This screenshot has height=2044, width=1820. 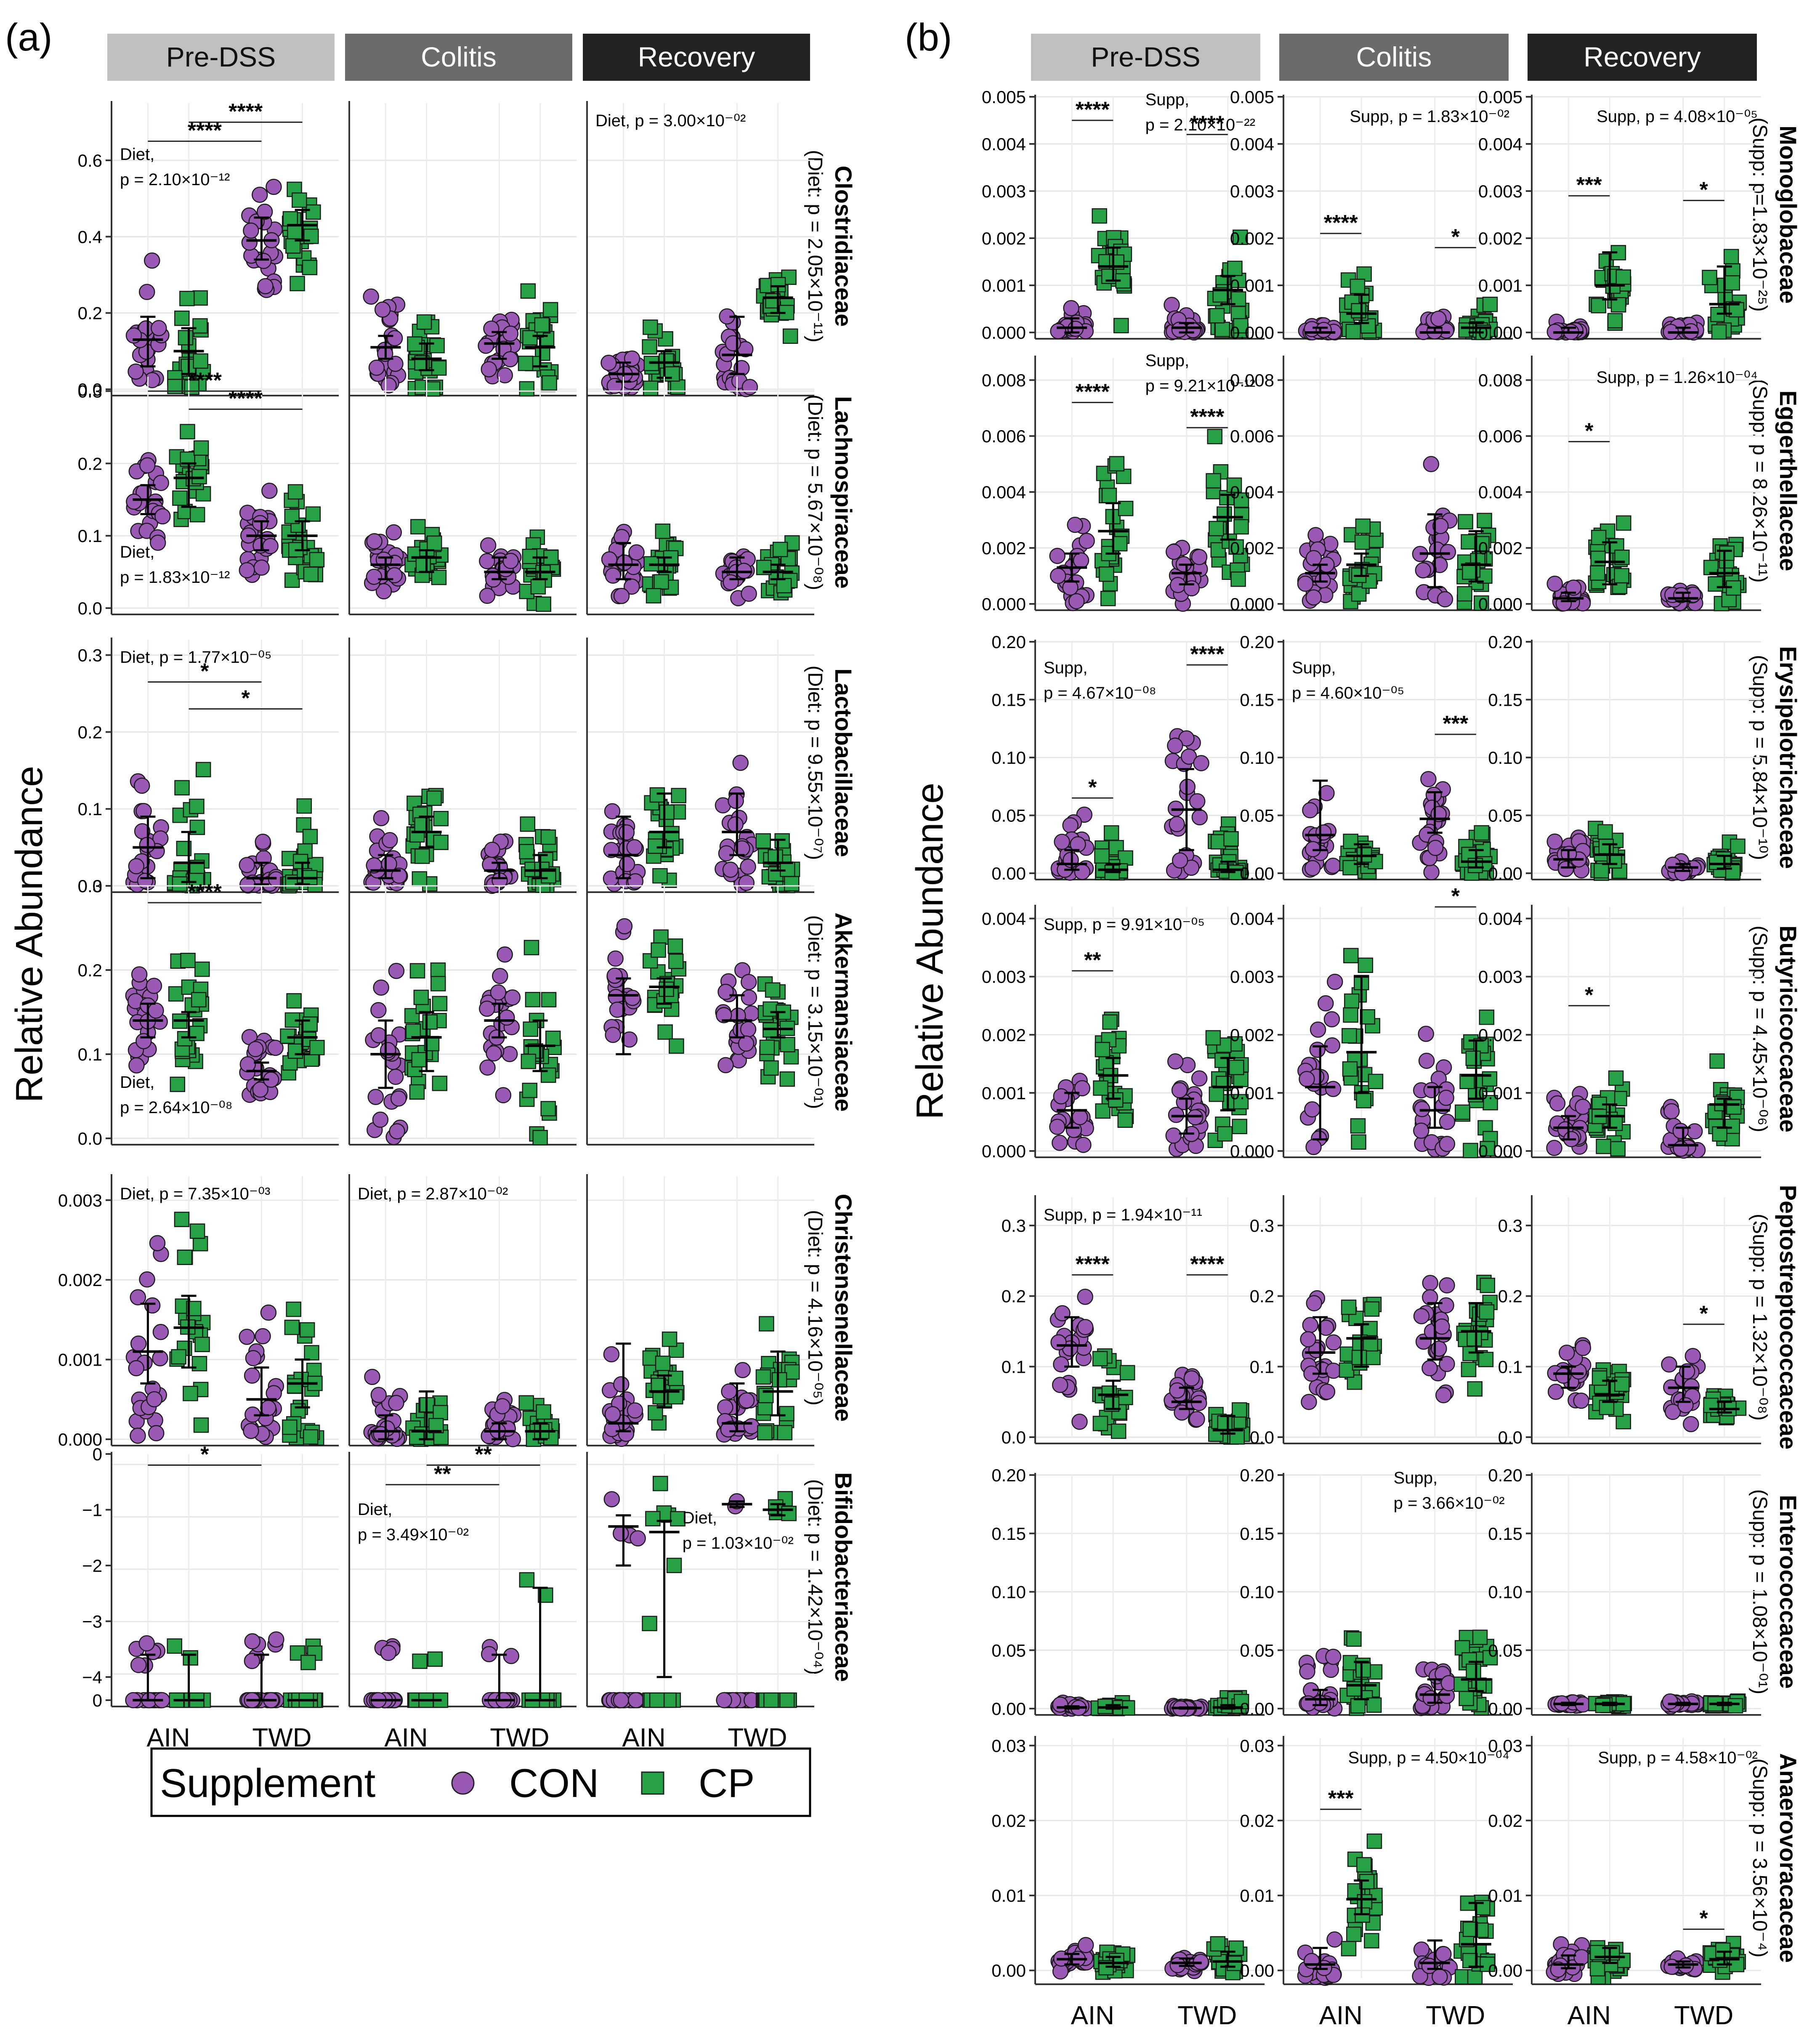 I want to click on facet-erysipelotrichaceae-2: 0.00 0.05 0.10 0.15 0.20, so click(x=1624, y=757).